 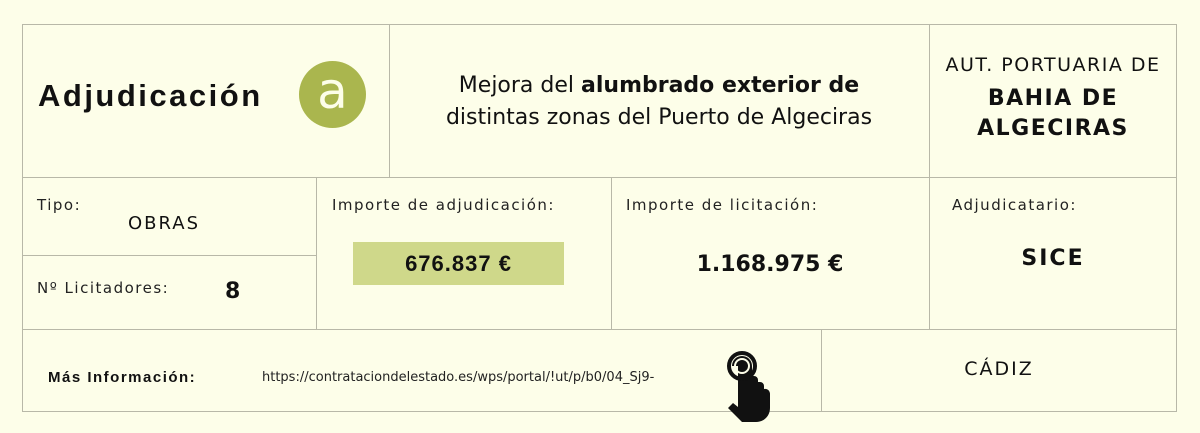 What do you see at coordinates (1053, 65) in the screenshot?
I see `org-line1: AUT. PORTUARIA DE` at bounding box center [1053, 65].